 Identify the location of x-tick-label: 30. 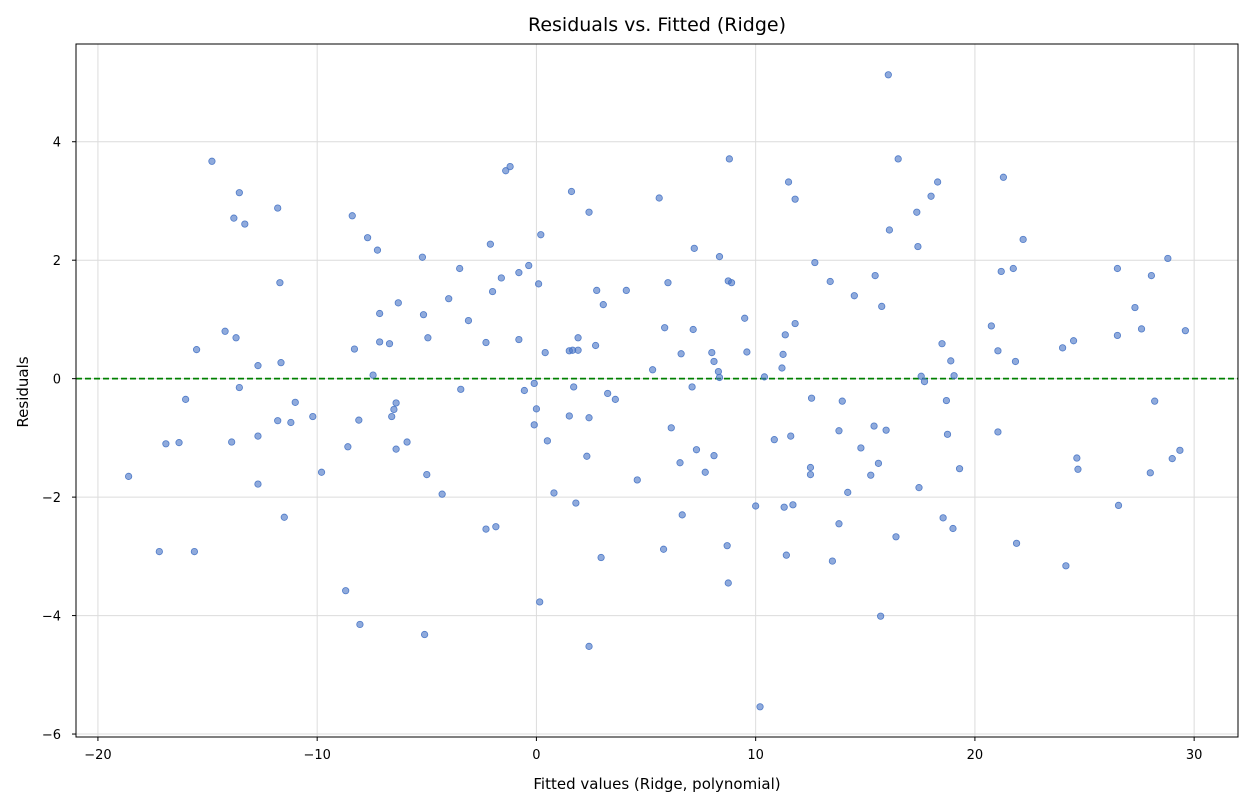
(1194, 755).